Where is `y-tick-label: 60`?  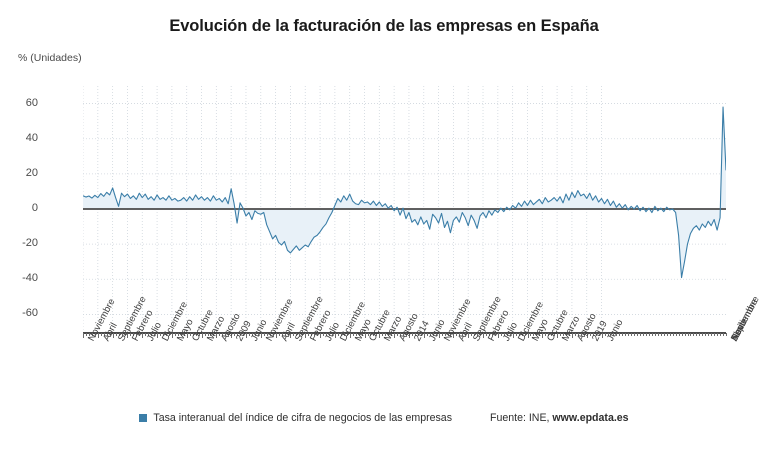
y-tick-label: 60 is located at coordinates (31, 102).